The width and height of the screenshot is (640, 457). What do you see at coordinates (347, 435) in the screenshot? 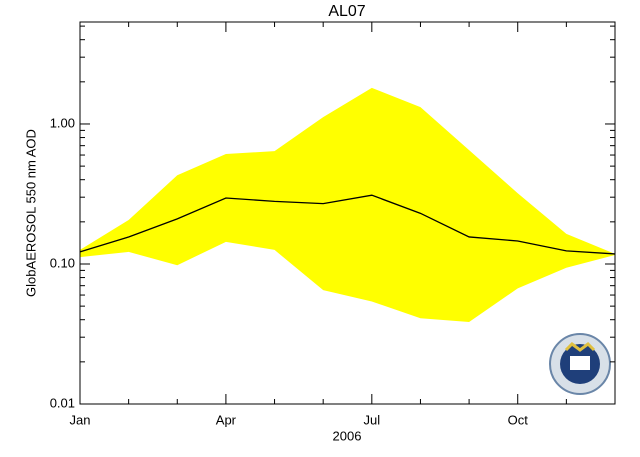
I see `x-axis-label: 2006` at bounding box center [347, 435].